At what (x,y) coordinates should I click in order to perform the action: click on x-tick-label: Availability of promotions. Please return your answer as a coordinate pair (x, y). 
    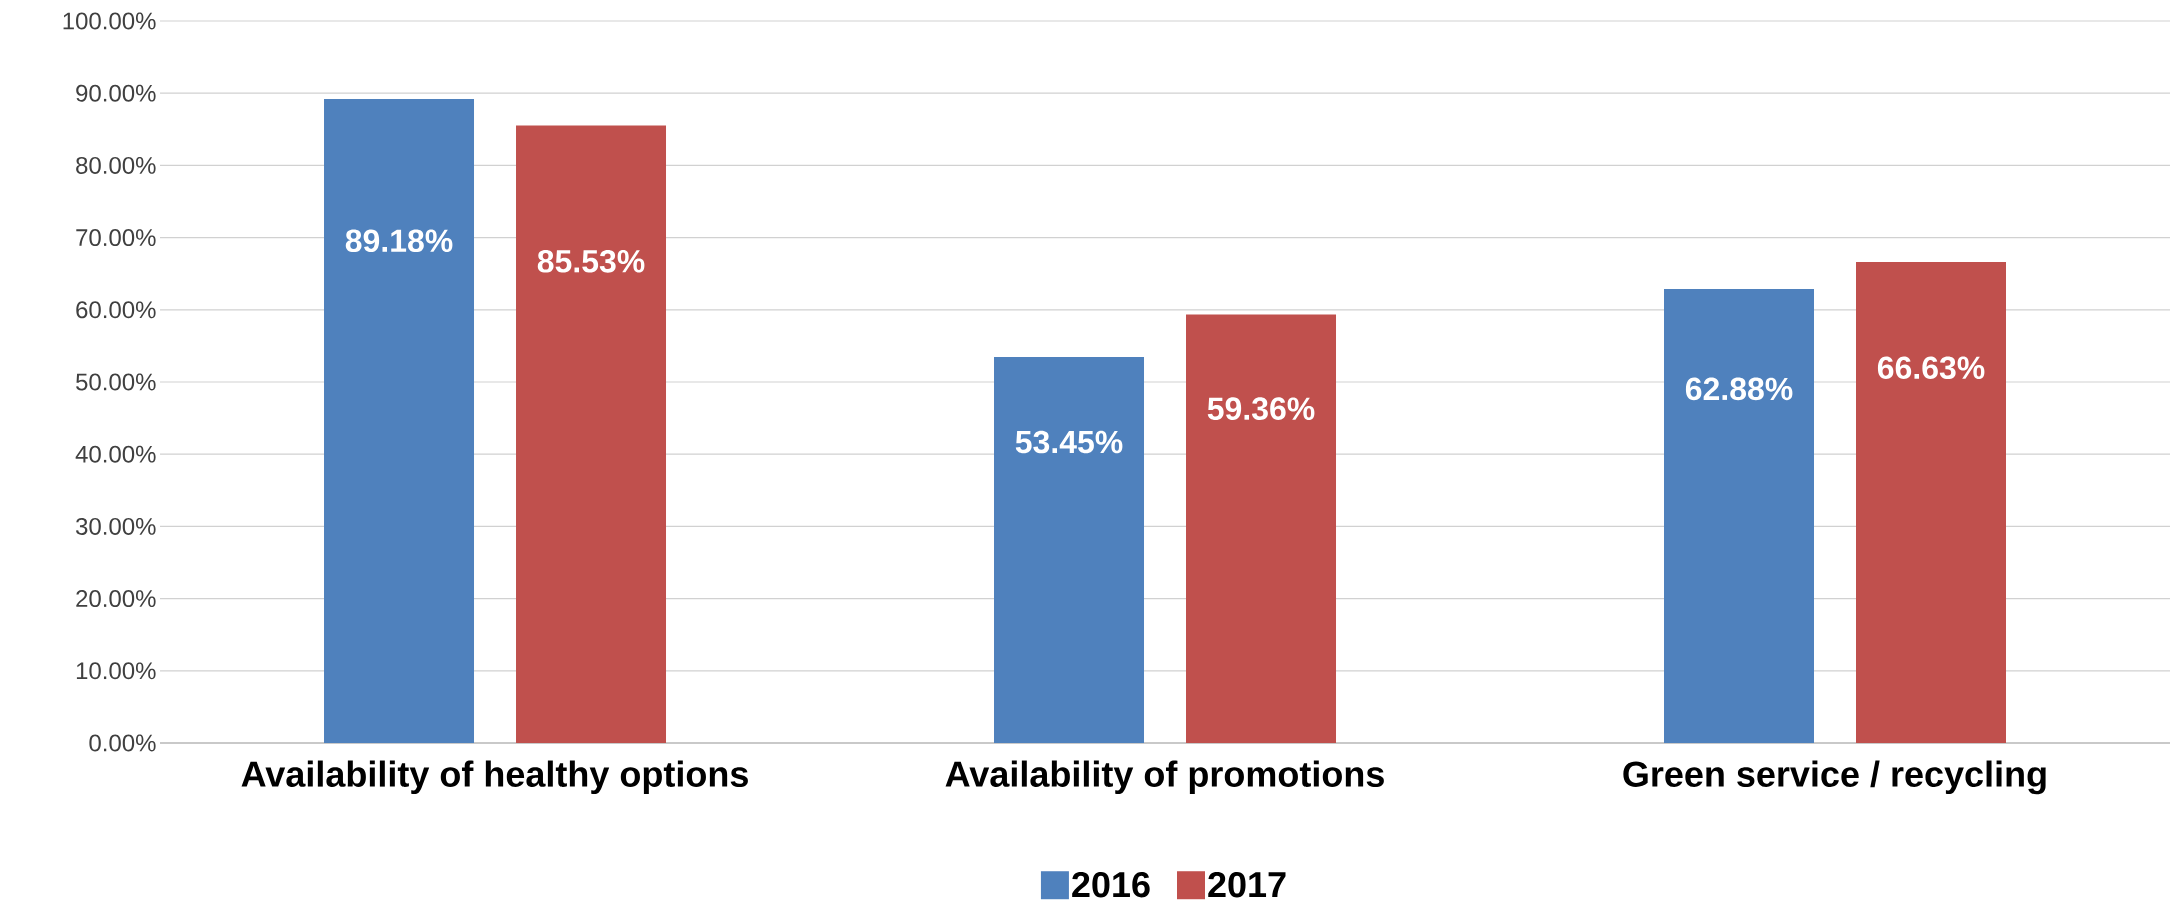
    Looking at the image, I should click on (1164, 777).